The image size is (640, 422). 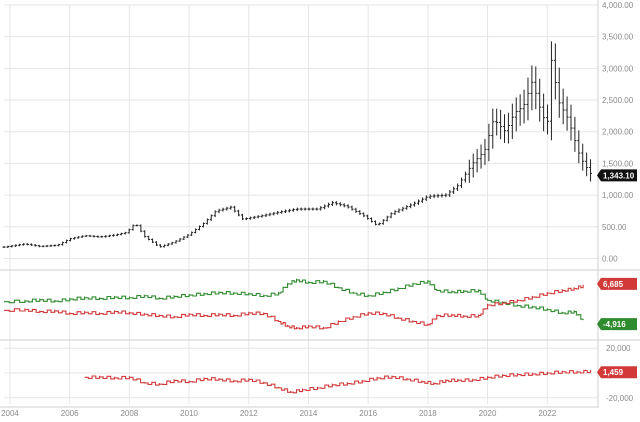 I want to click on price-tick-label: 4,000.00, so click(x=618, y=5).